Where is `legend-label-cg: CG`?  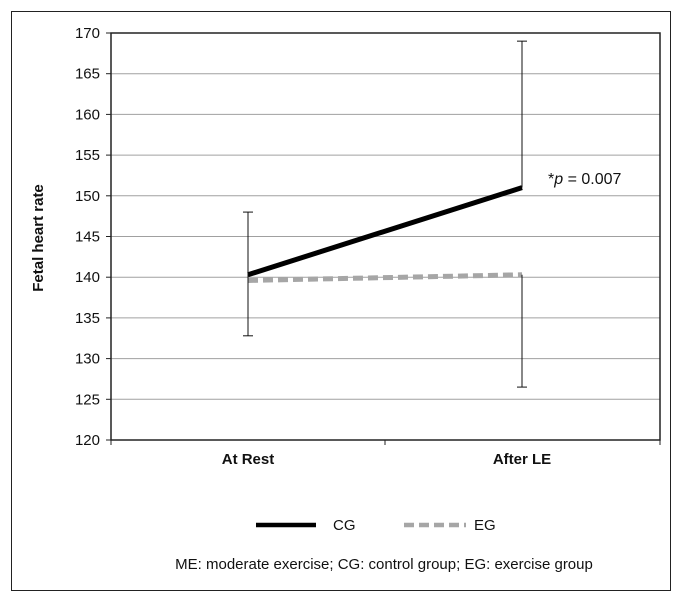
legend-label-cg: CG is located at coordinates (344, 525).